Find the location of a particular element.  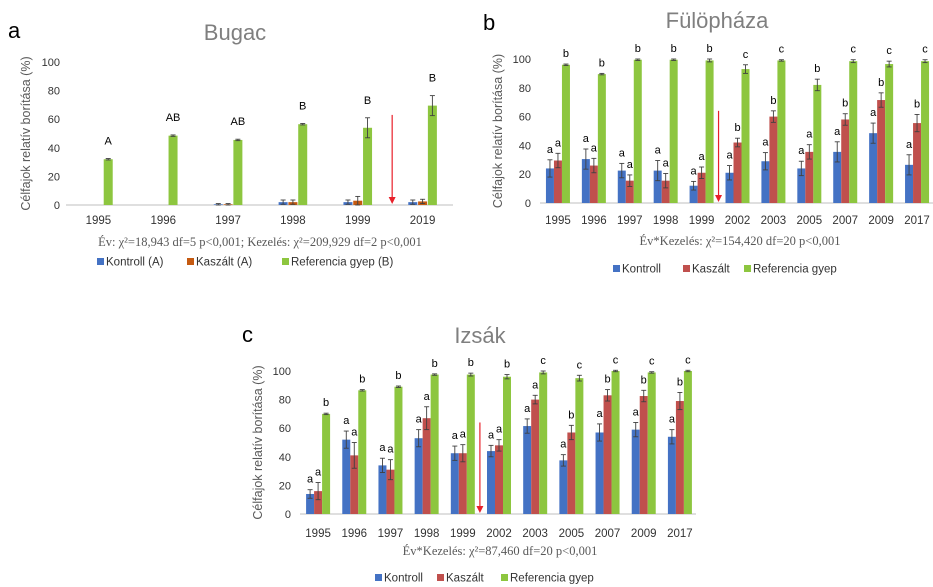

x-tick-label: 2009 is located at coordinates (881, 221).